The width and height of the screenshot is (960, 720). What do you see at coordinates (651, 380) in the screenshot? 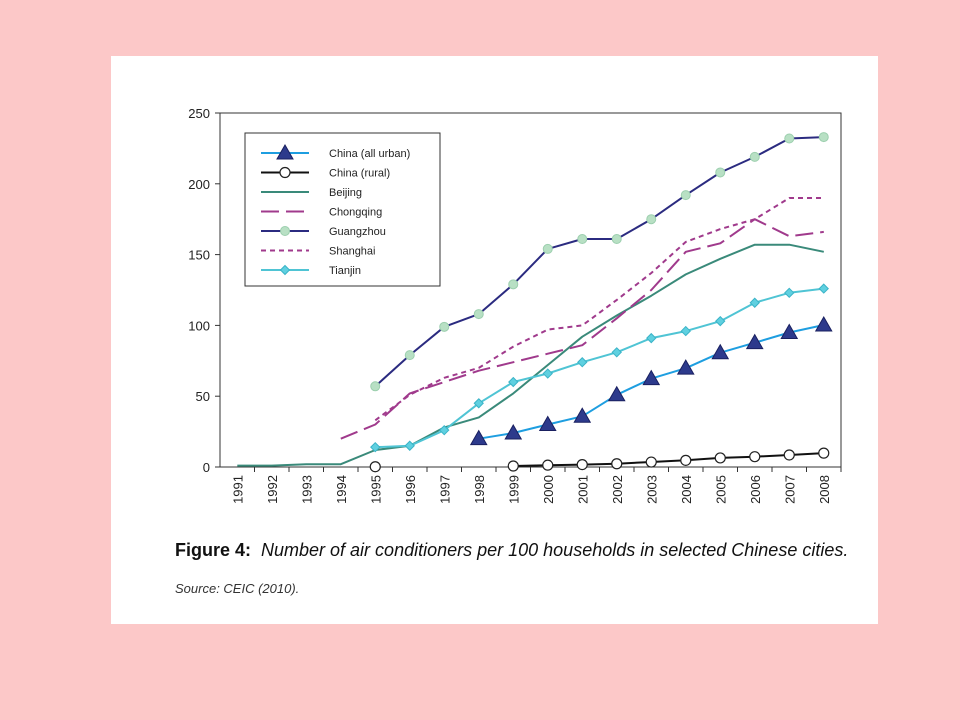
I see `series-china-all-urban` at bounding box center [651, 380].